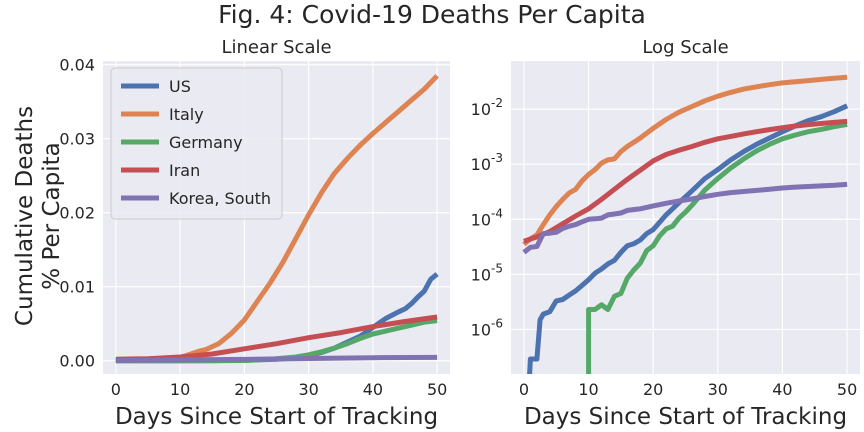 This screenshot has height=432, width=864. I want to click on y-tick-label: 0.02, so click(77, 213).